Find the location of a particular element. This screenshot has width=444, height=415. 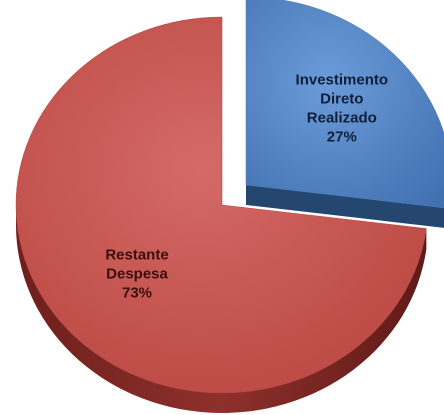

slice-name-line: Direto is located at coordinates (341, 98).